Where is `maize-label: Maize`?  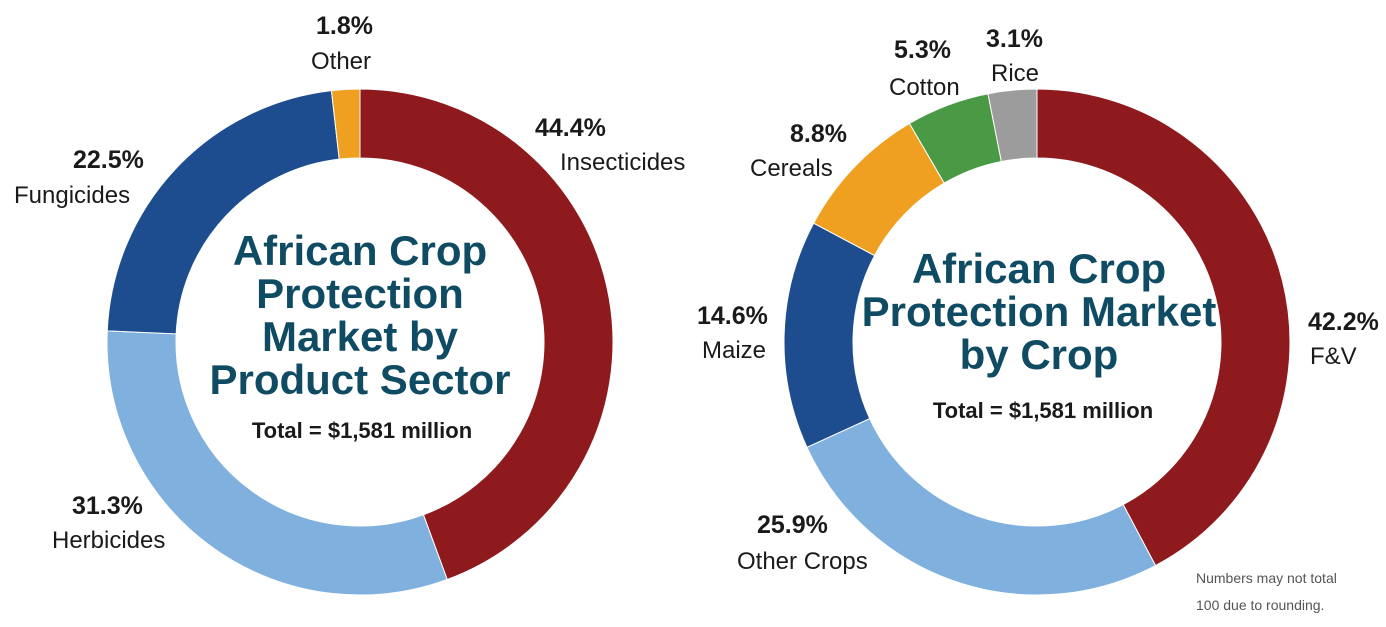 maize-label: Maize is located at coordinates (734, 350).